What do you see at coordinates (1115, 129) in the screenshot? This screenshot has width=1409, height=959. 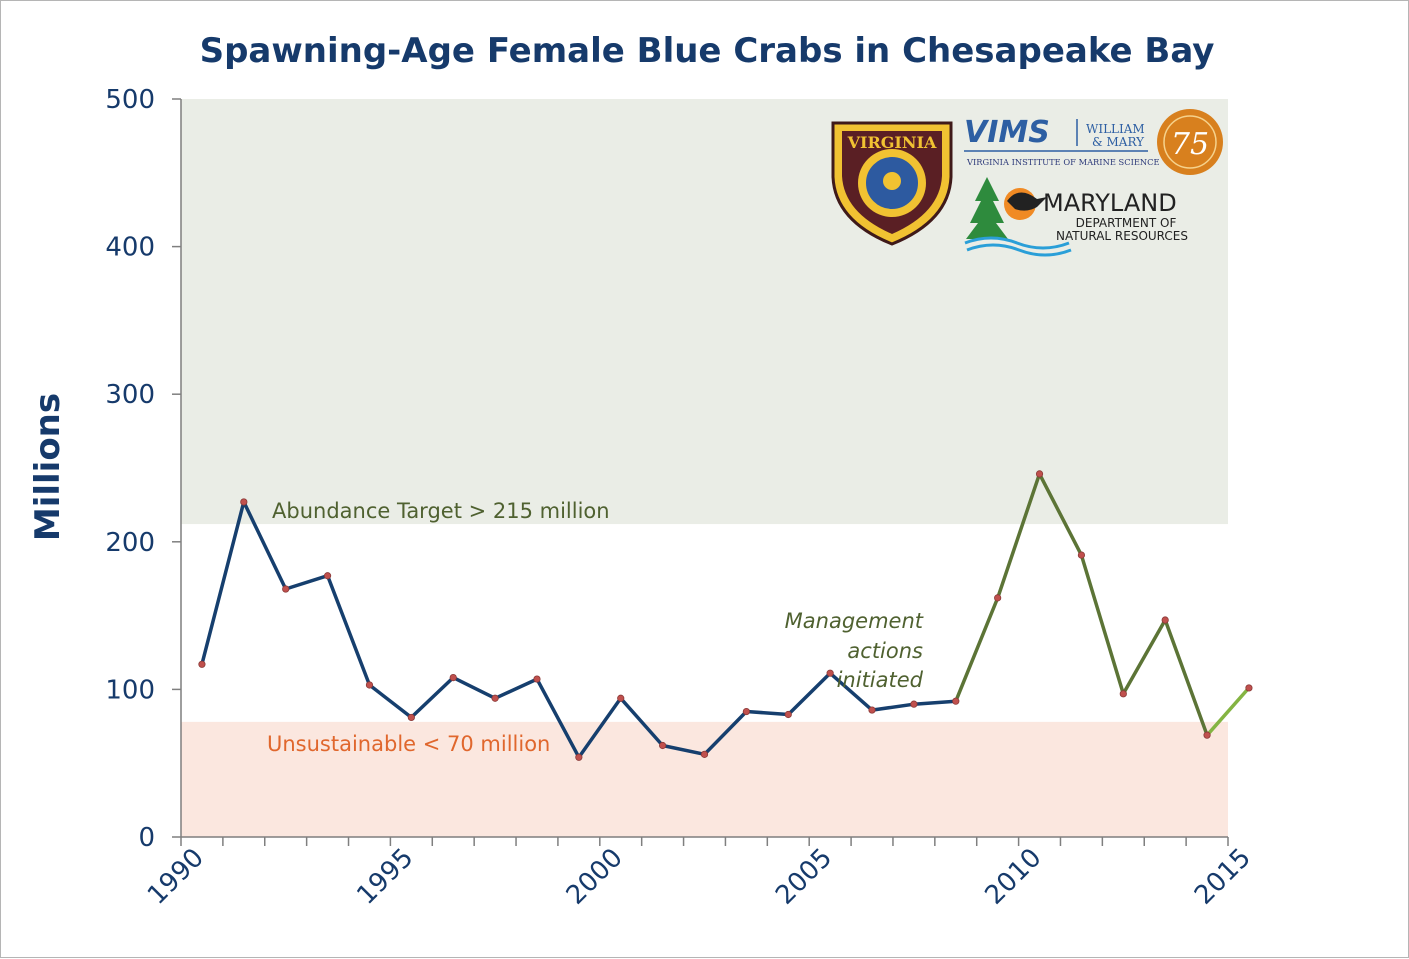 I see `vims-william: WILLIAM` at bounding box center [1115, 129].